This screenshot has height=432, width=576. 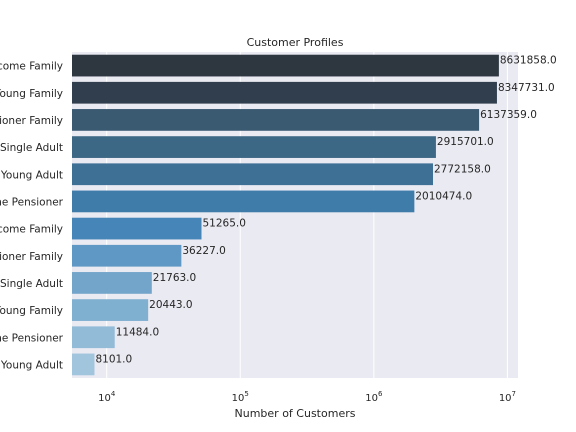 I want to click on bar-value-label: 6137359.0, so click(x=508, y=115).